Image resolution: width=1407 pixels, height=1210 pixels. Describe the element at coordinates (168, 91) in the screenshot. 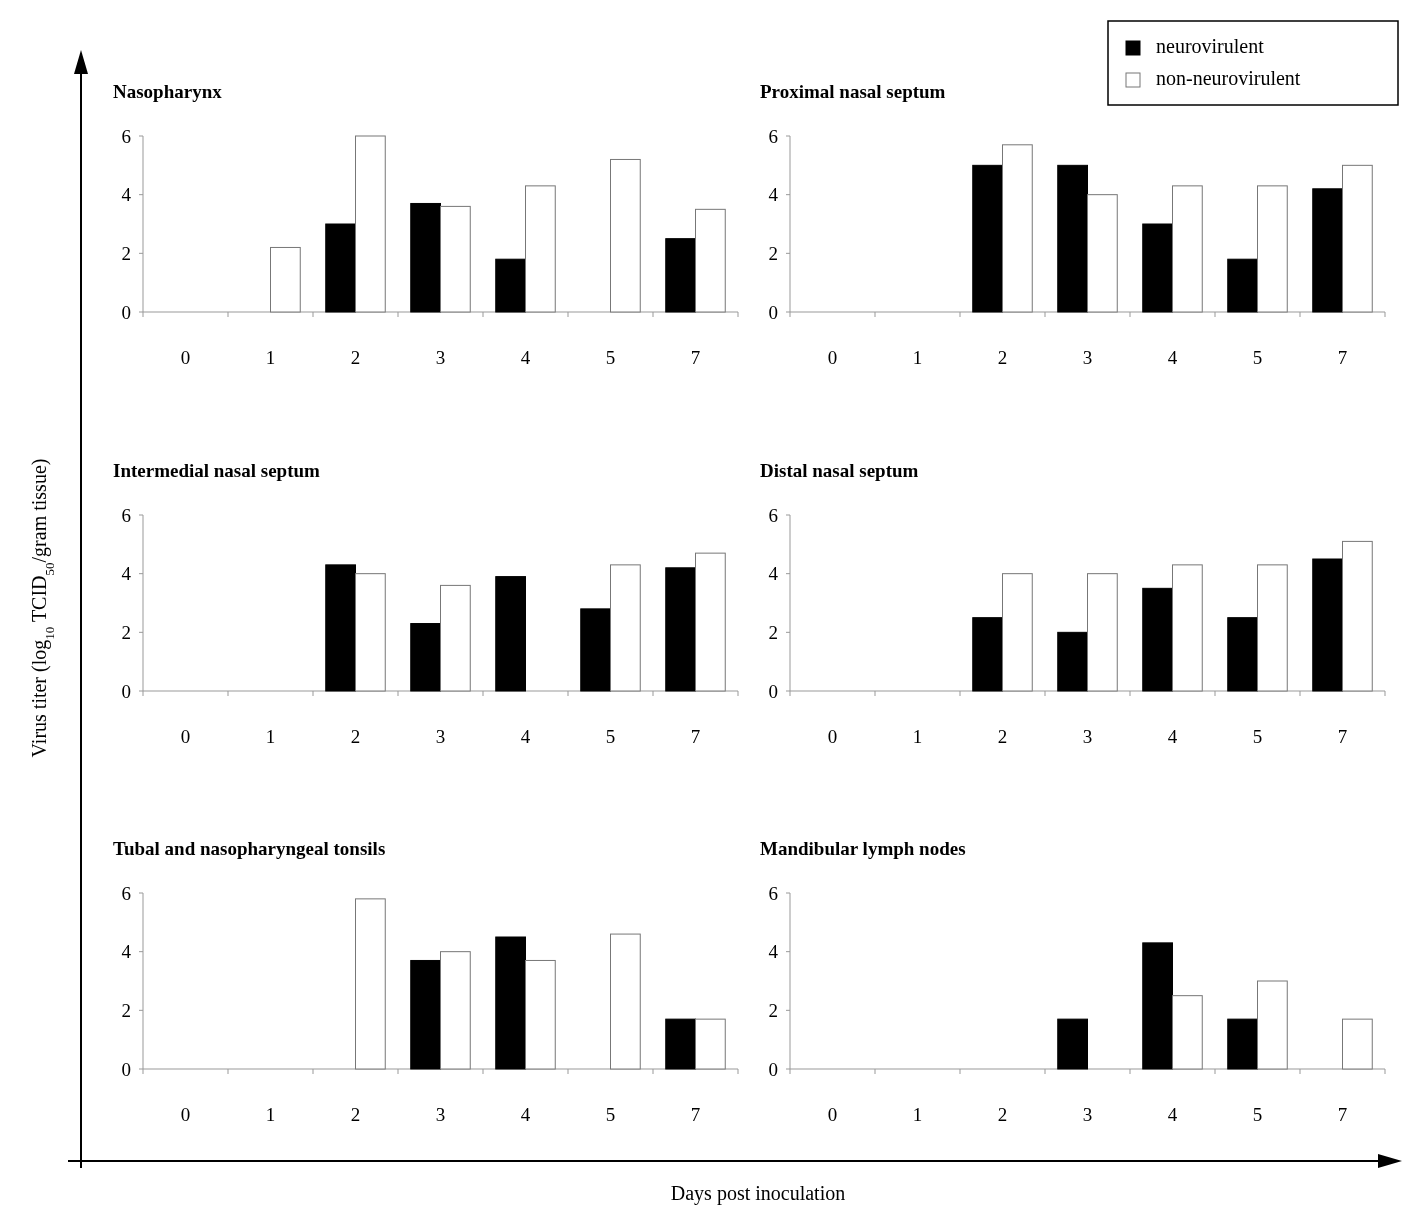

I see `chart-title: Nasopharynx` at that location.